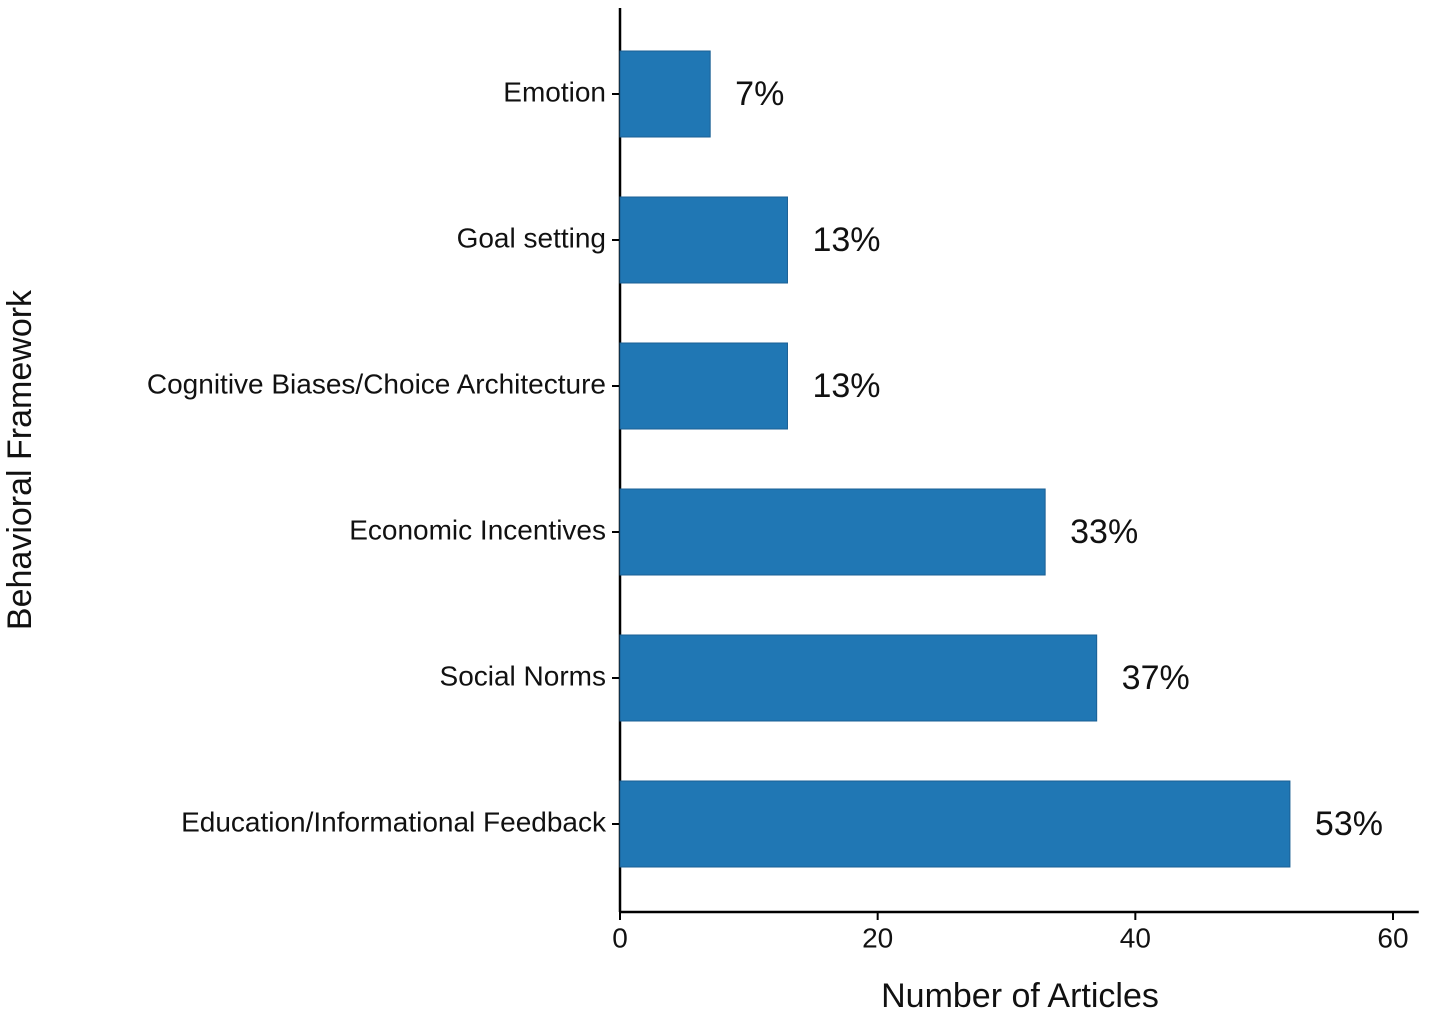  I want to click on bar-annotation: 7%, so click(759, 94).